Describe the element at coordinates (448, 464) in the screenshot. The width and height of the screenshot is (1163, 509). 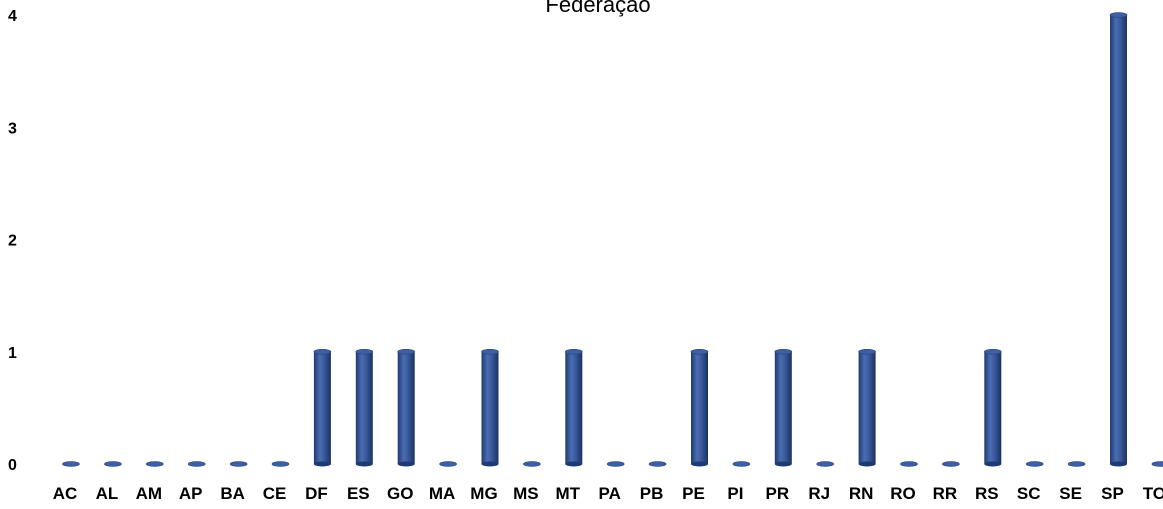
I see `bar-ma` at that location.